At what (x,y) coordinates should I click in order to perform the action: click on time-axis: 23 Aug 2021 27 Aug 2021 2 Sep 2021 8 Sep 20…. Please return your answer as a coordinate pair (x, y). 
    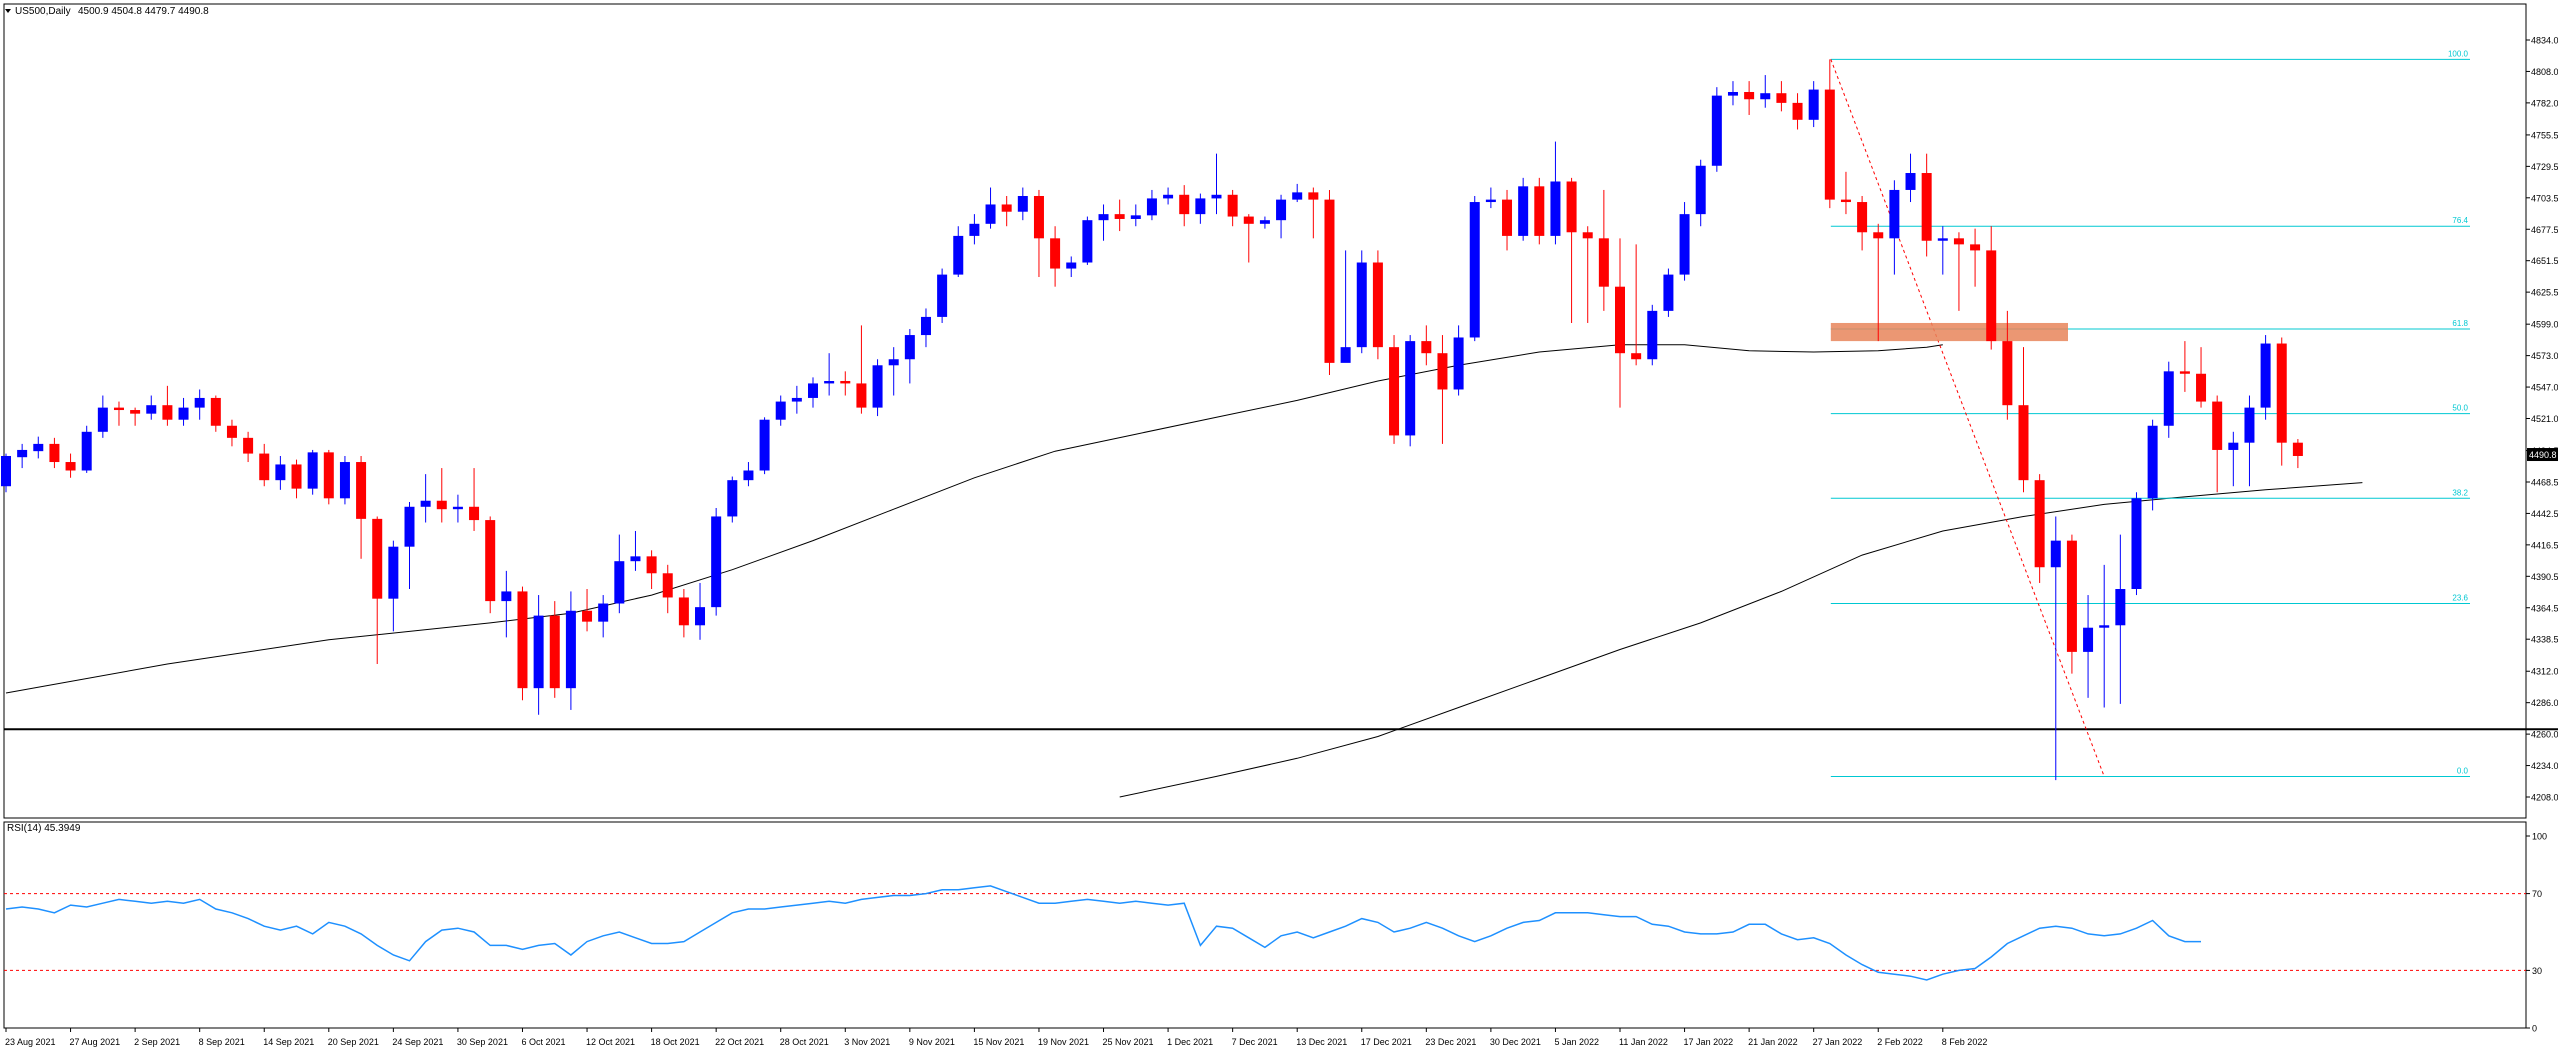
    Looking at the image, I should click on (996, 1037).